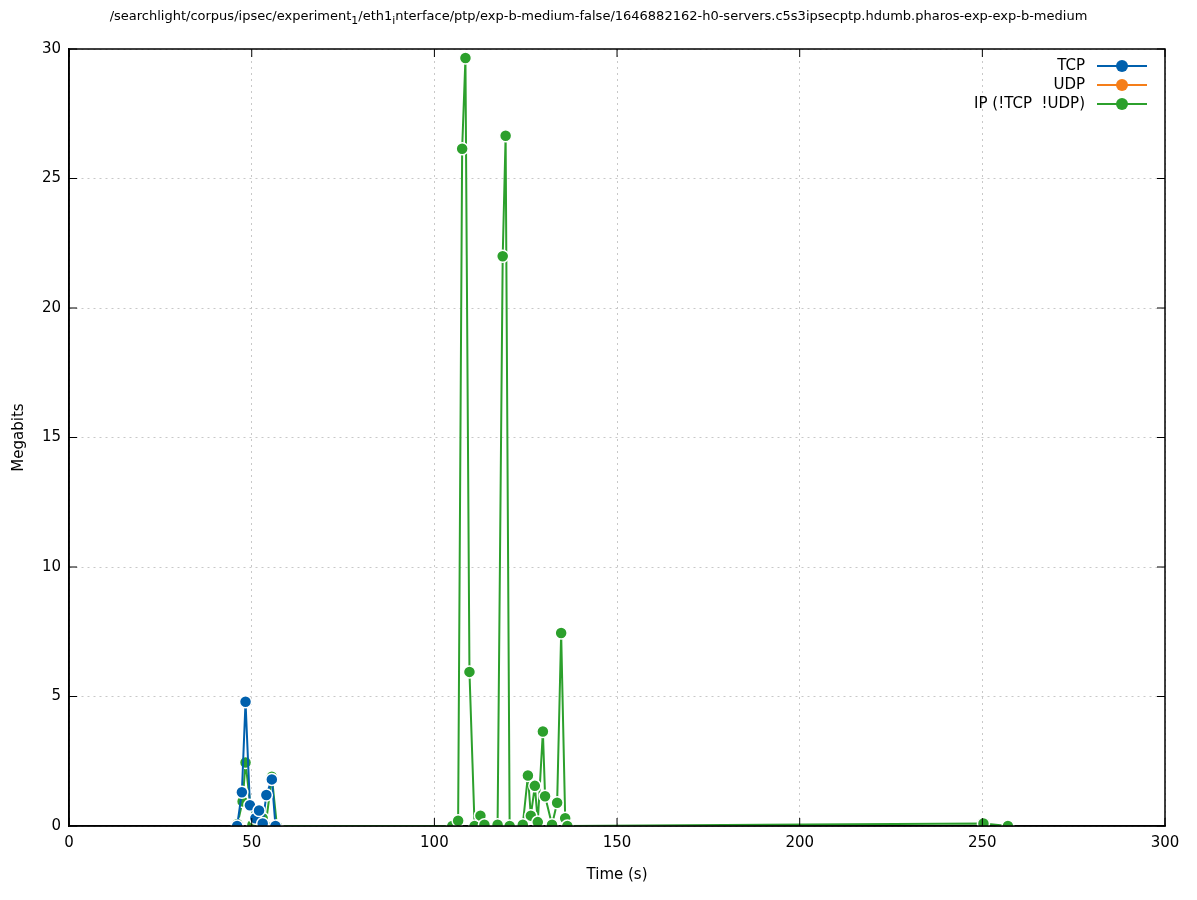 Image resolution: width=1197 pixels, height=900 pixels. What do you see at coordinates (598, 18) in the screenshot?
I see `chart-title: /searchlight/corpus/ipsec/experiment$_{1}$/eth1$_{i}$nterface/ptp/exp-b-medium-false/1646882162-h0-servers.c5s3ipsecptp.hdumb.pharos-exp-exp-b-medium` at bounding box center [598, 18].